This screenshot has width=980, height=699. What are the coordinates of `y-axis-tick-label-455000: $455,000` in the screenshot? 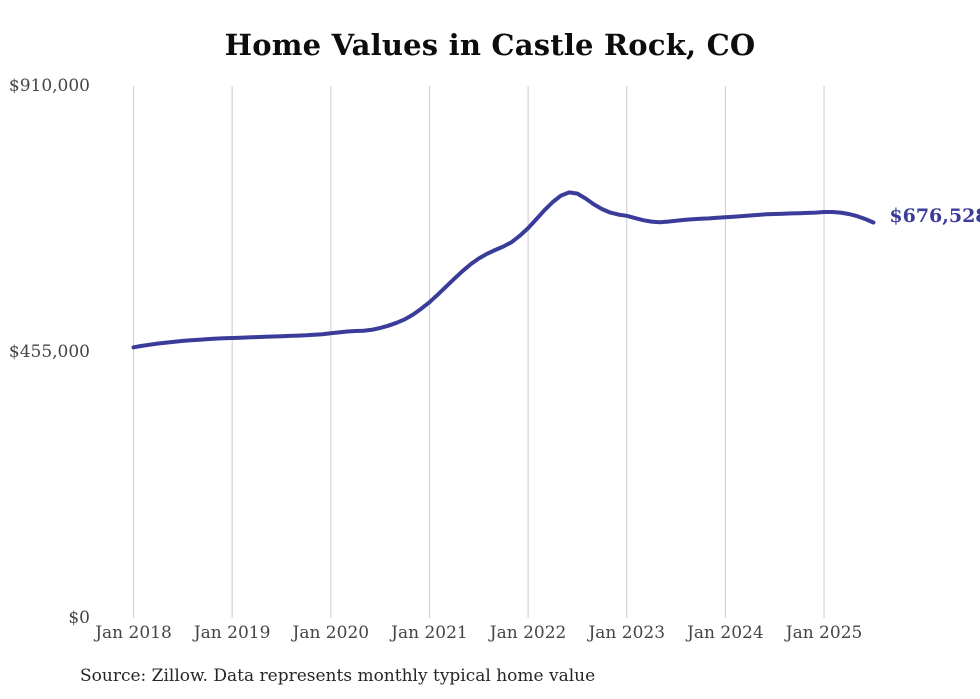 It's located at (49, 352).